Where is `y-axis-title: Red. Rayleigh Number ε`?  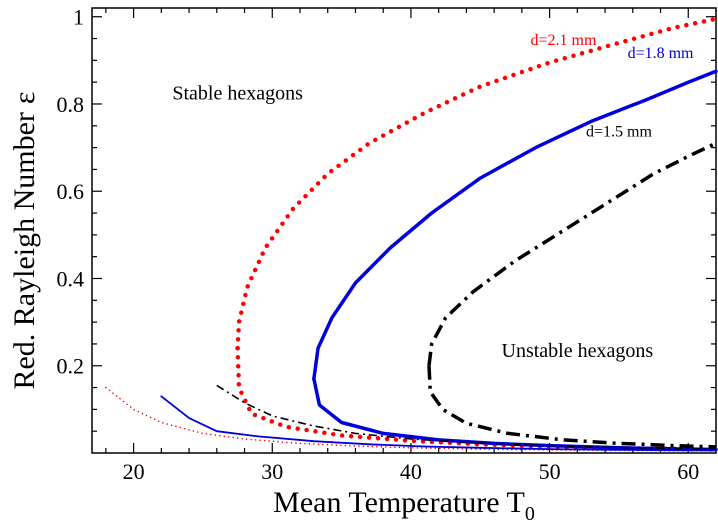
y-axis-title: Red. Rayleigh Number ε is located at coordinates (24, 240).